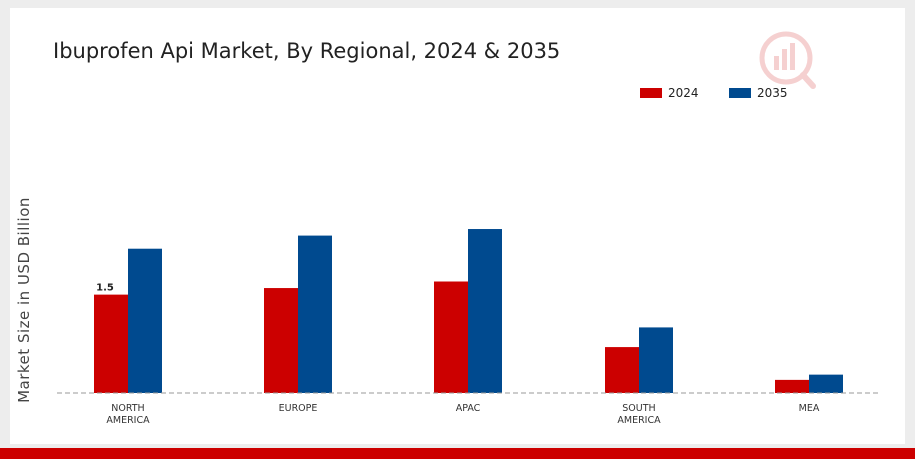 This screenshot has height=459, width=915. What do you see at coordinates (809, 408) in the screenshot?
I see `x-tick-label: MEA` at bounding box center [809, 408].